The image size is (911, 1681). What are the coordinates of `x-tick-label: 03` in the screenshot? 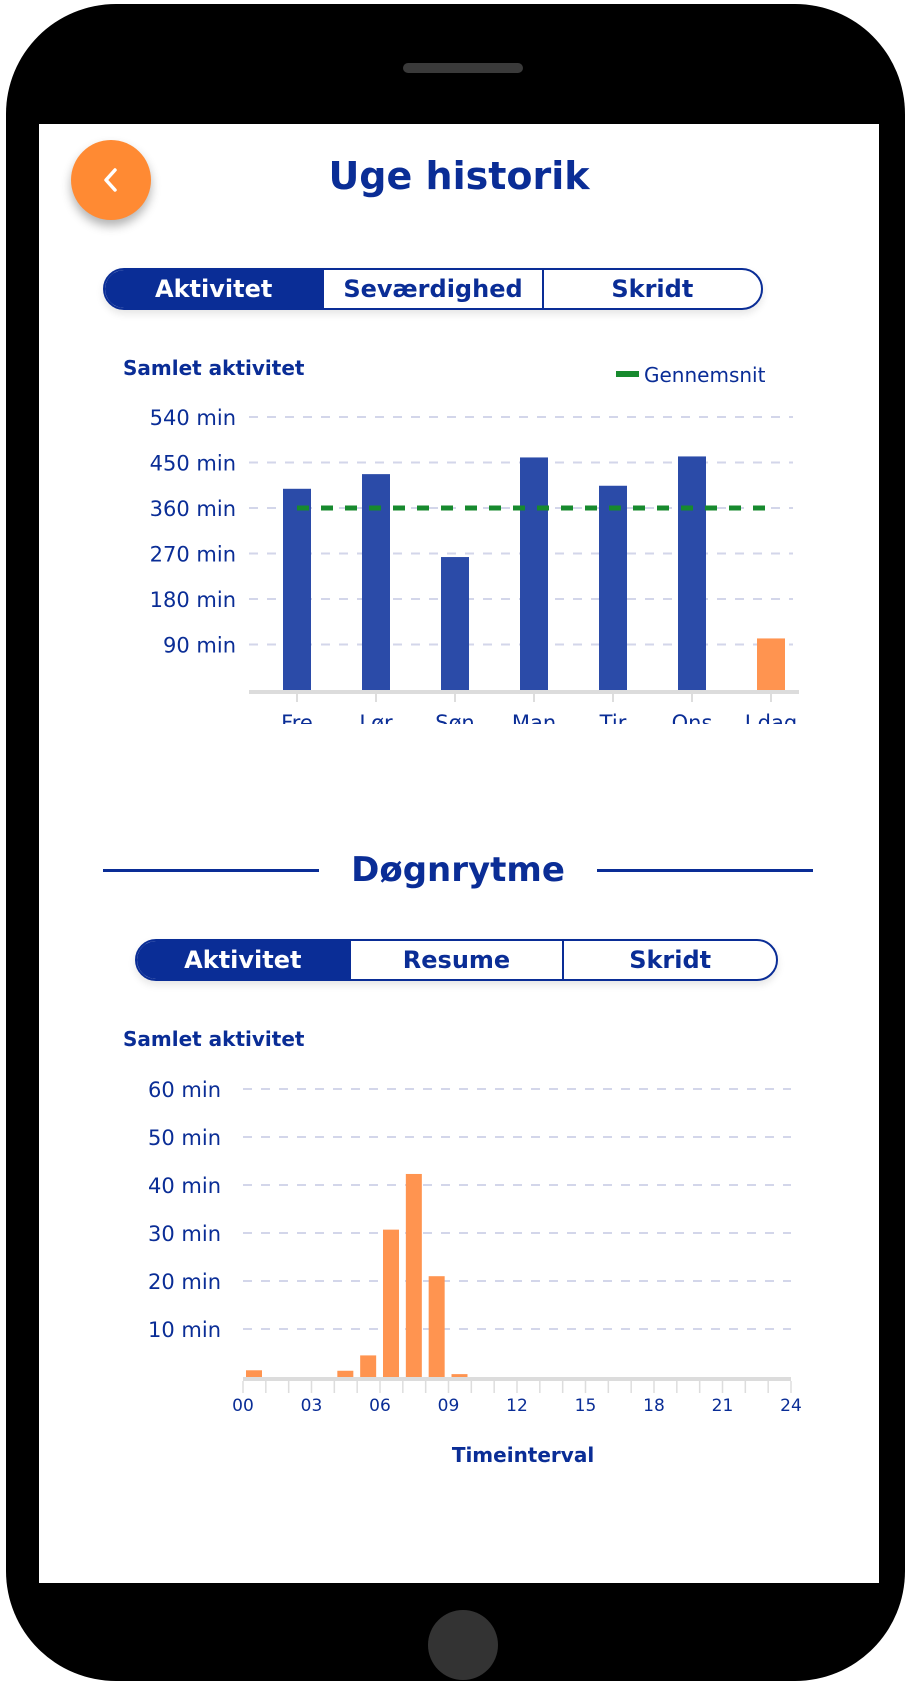 It's located at (312, 1406).